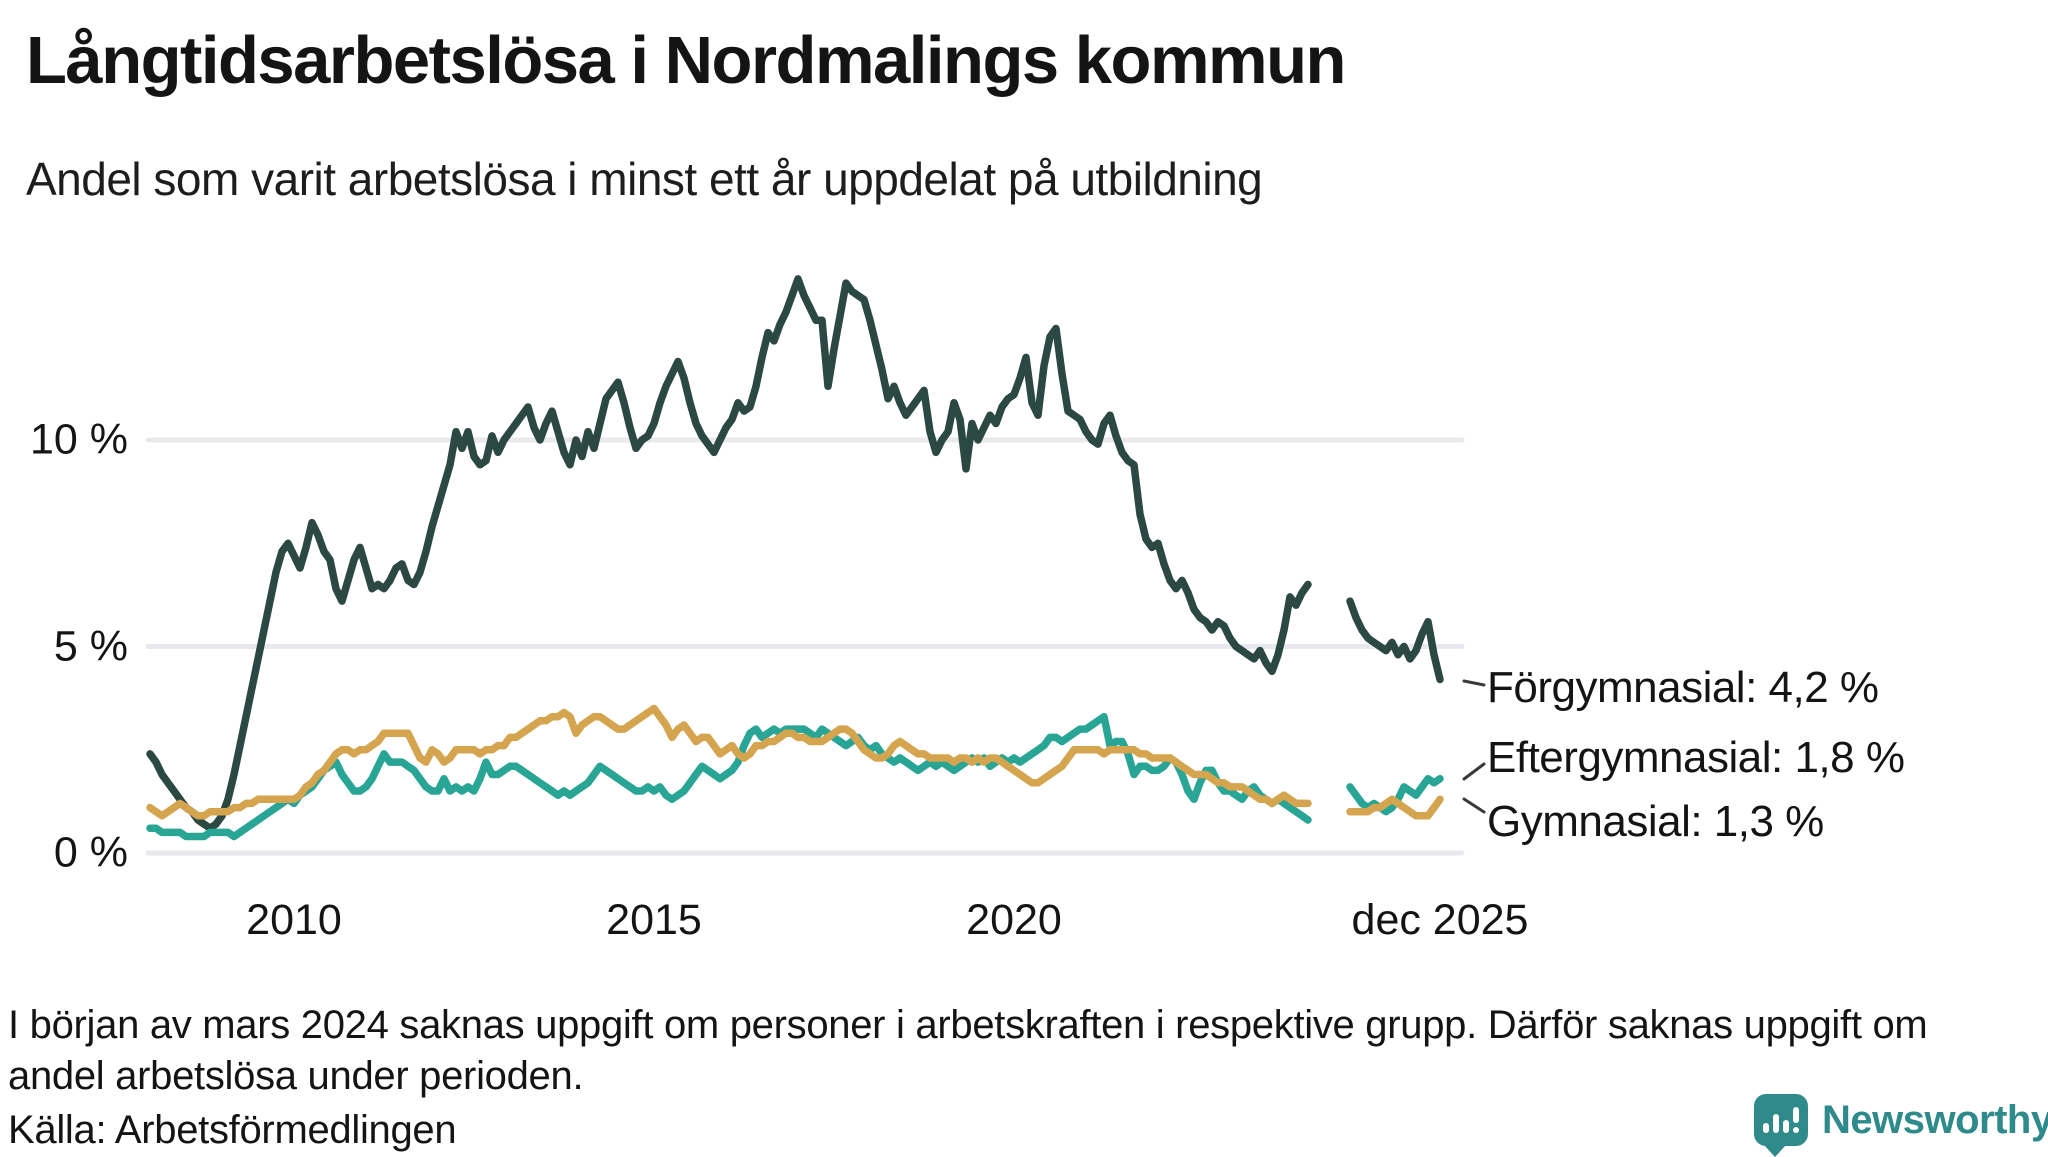 This screenshot has width=2048, height=1157. What do you see at coordinates (1781, 1125) in the screenshot?
I see `newsworthy-badge-icon` at bounding box center [1781, 1125].